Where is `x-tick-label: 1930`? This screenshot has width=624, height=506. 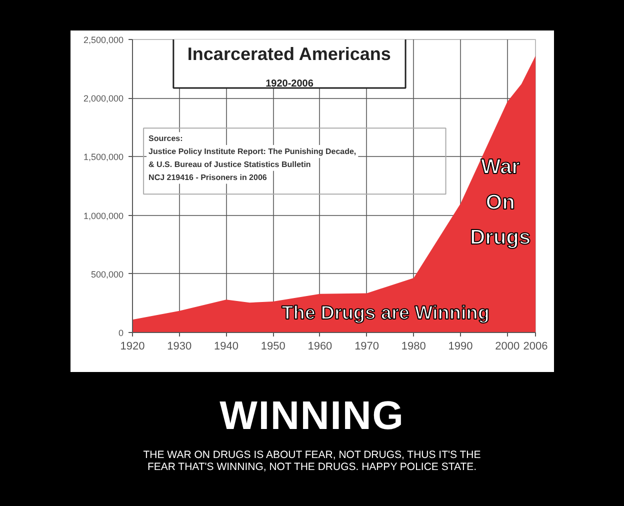
x-tick-label: 1930 is located at coordinates (179, 346).